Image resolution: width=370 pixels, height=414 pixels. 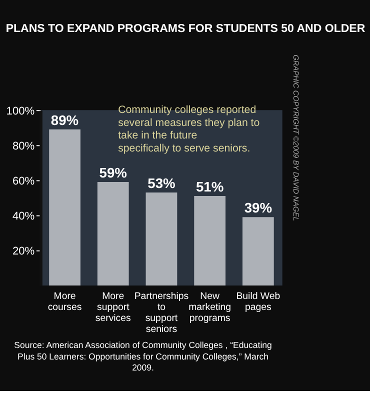 I want to click on chart-title: PLANS TO EXPAND PROGRAMS FOR STUDENTS 50 AND OLDER, so click(x=186, y=28).